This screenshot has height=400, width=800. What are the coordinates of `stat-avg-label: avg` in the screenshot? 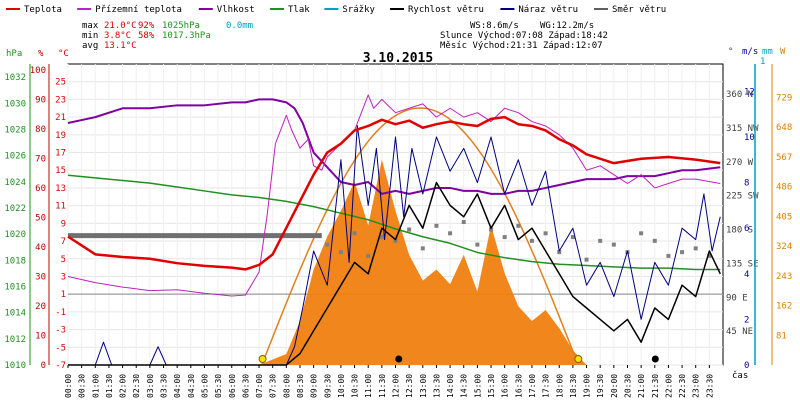 It's located at (90, 46).